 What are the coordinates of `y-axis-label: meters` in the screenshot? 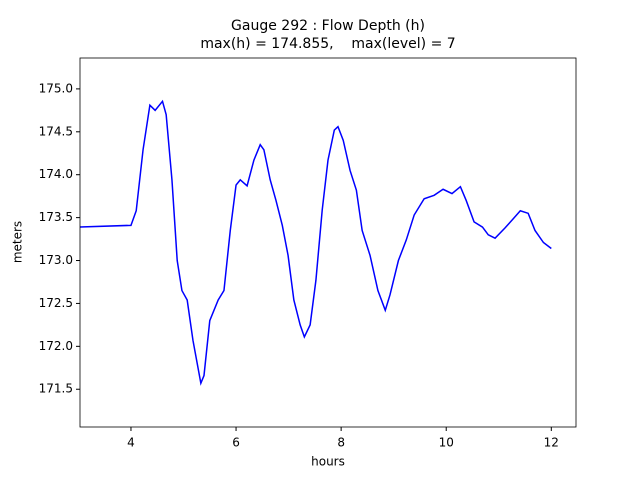 It's located at (18, 242).